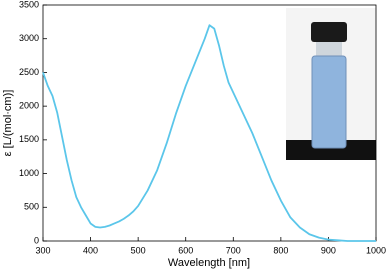 This screenshot has width=388, height=280. Describe the element at coordinates (90, 250) in the screenshot. I see `x-tick-label: 400` at that location.